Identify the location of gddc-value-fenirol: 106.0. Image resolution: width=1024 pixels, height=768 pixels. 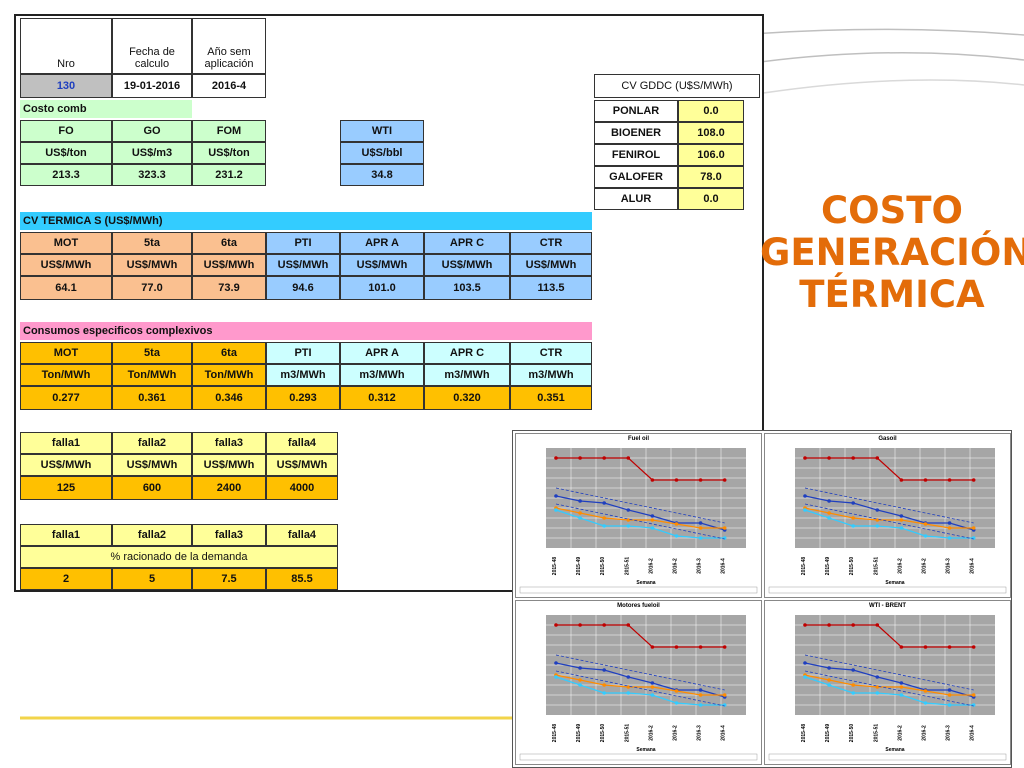
(711, 155).